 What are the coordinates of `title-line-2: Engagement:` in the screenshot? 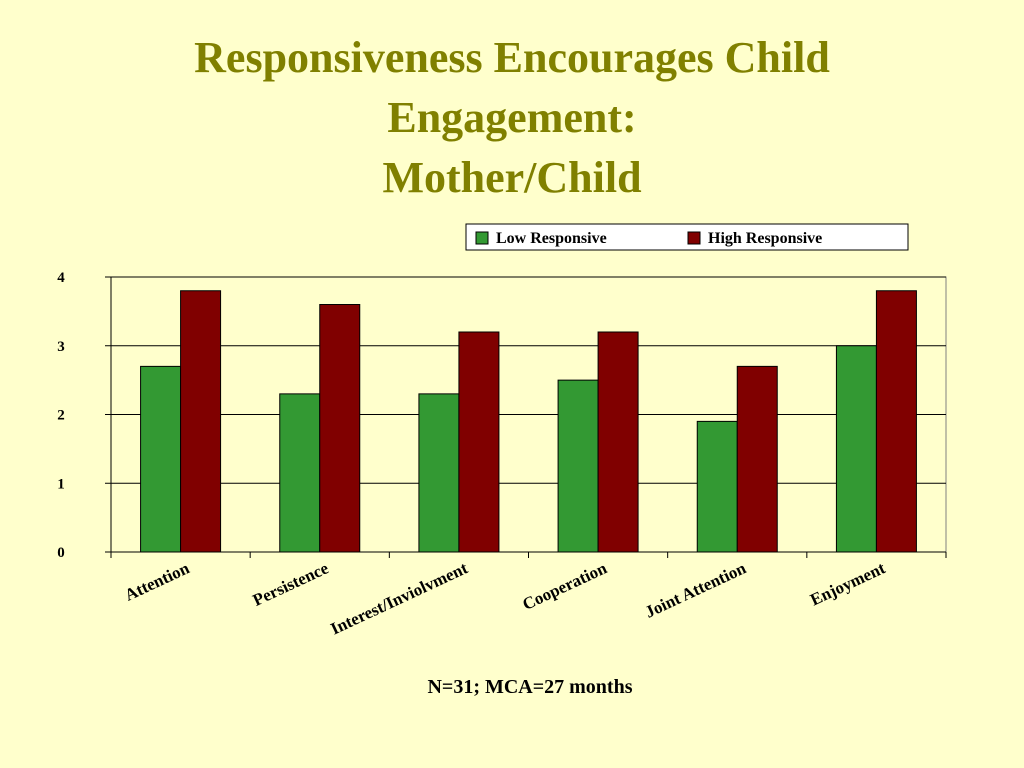 It's located at (512, 117).